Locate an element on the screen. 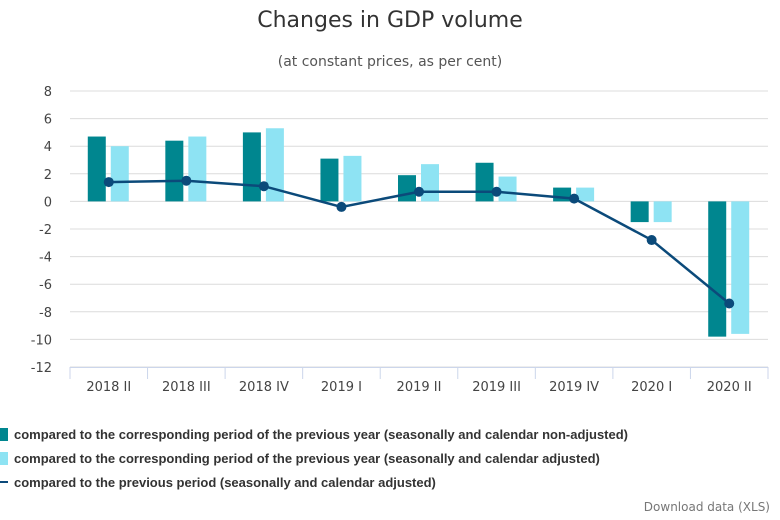  y-tick-label: -2 is located at coordinates (45, 230).